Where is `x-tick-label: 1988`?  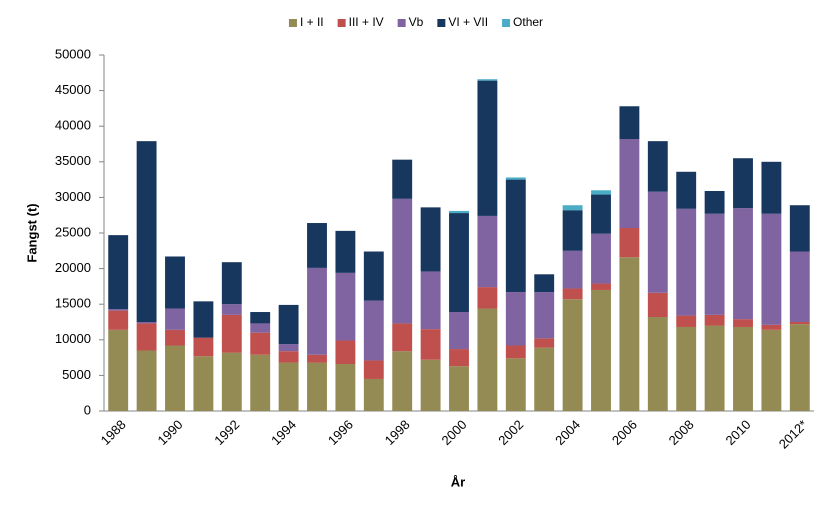 x-tick-label: 1988 is located at coordinates (113, 432).